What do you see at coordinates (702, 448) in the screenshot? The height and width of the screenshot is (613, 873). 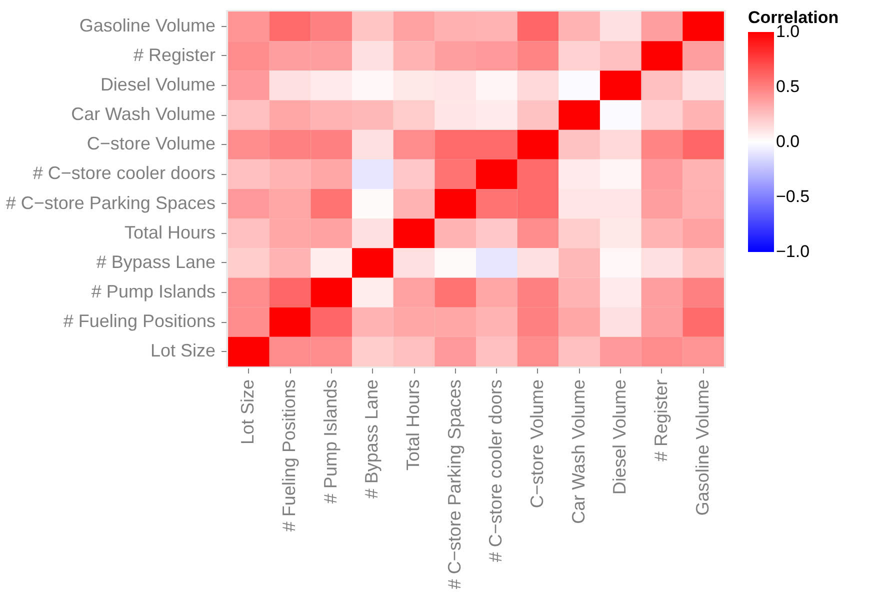 I see `x-tick-label: Gasoline Volume` at bounding box center [702, 448].